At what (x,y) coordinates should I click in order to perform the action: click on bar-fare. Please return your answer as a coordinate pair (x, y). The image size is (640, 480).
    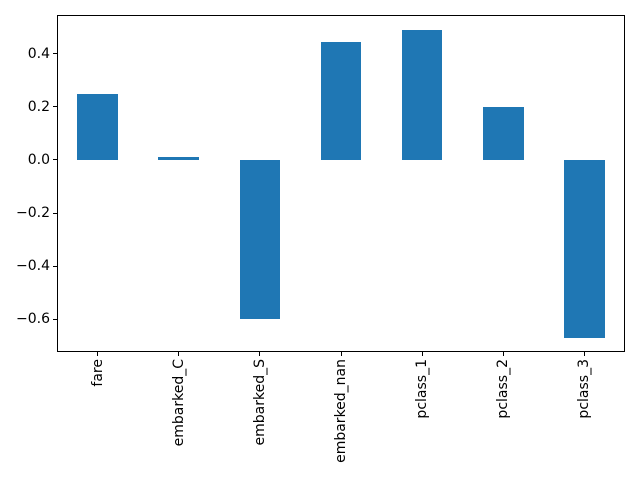
    Looking at the image, I should click on (97, 126).